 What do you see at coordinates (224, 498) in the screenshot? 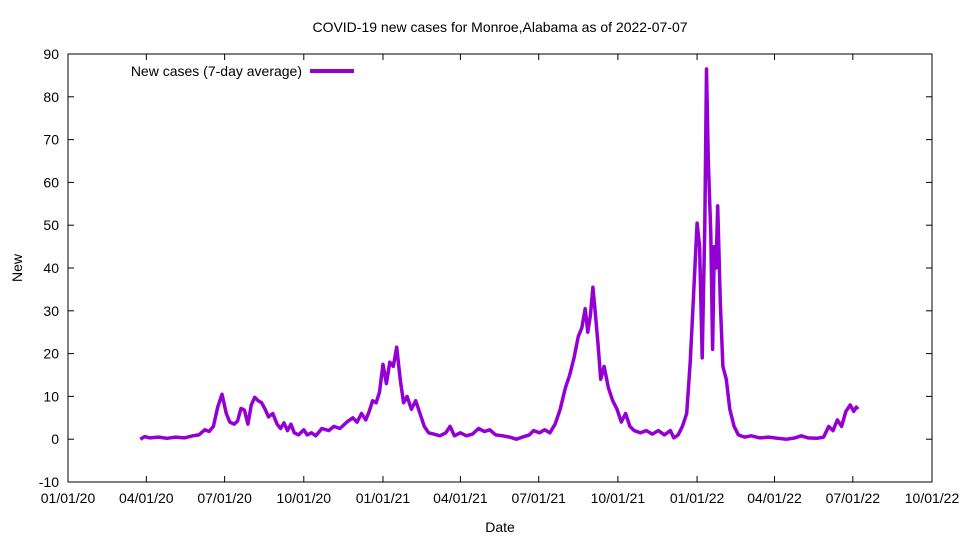
I see `x-tick-label: 07/01/20` at bounding box center [224, 498].